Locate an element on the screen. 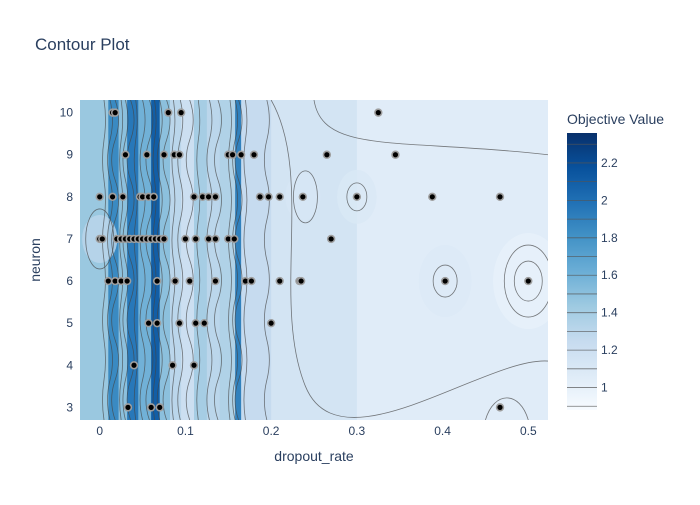 The height and width of the screenshot is (505, 700). x-tick-label: 0.4 is located at coordinates (442, 431).